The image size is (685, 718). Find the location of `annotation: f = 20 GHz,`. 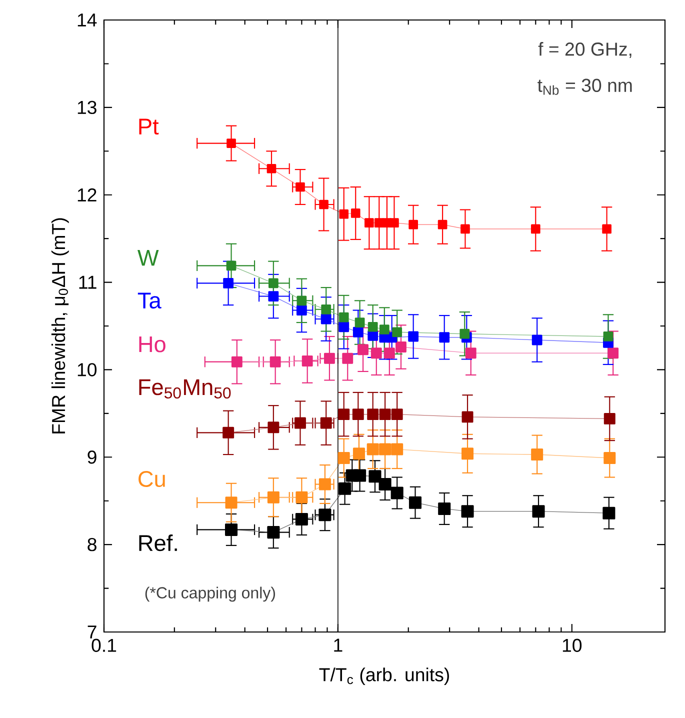

annotation: f = 20 GHz, is located at coordinates (585, 50).